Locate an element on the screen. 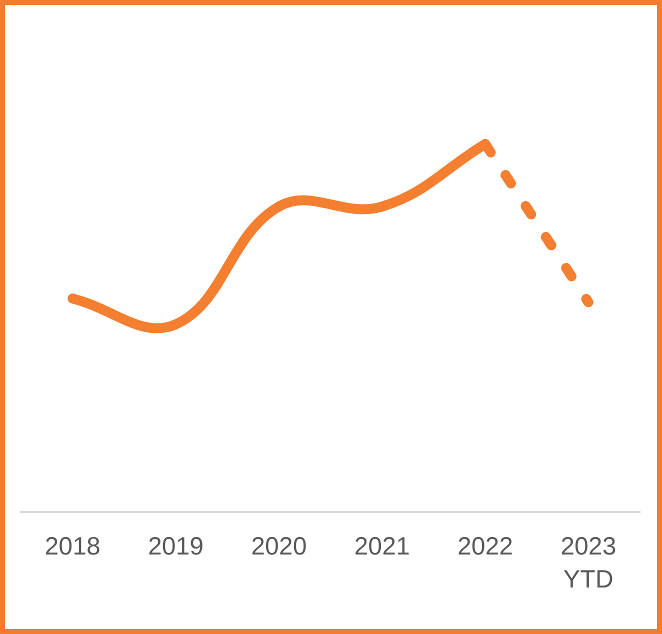 The height and width of the screenshot is (634, 662). x-tick-label: 2022 is located at coordinates (485, 546).